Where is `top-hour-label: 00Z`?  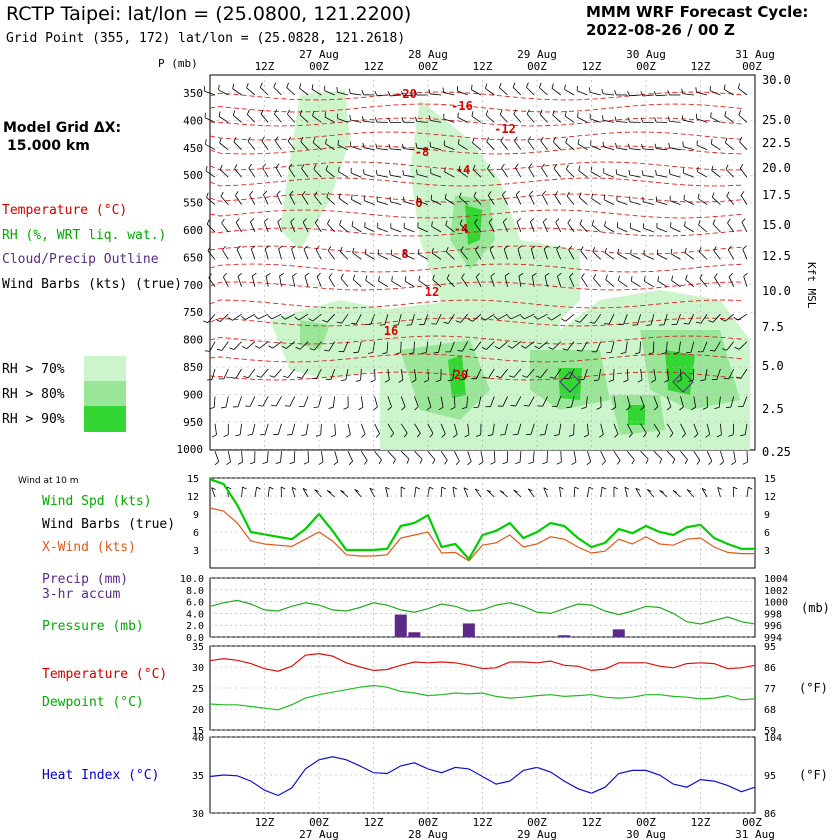
top-hour-label: 00Z is located at coordinates (428, 66).